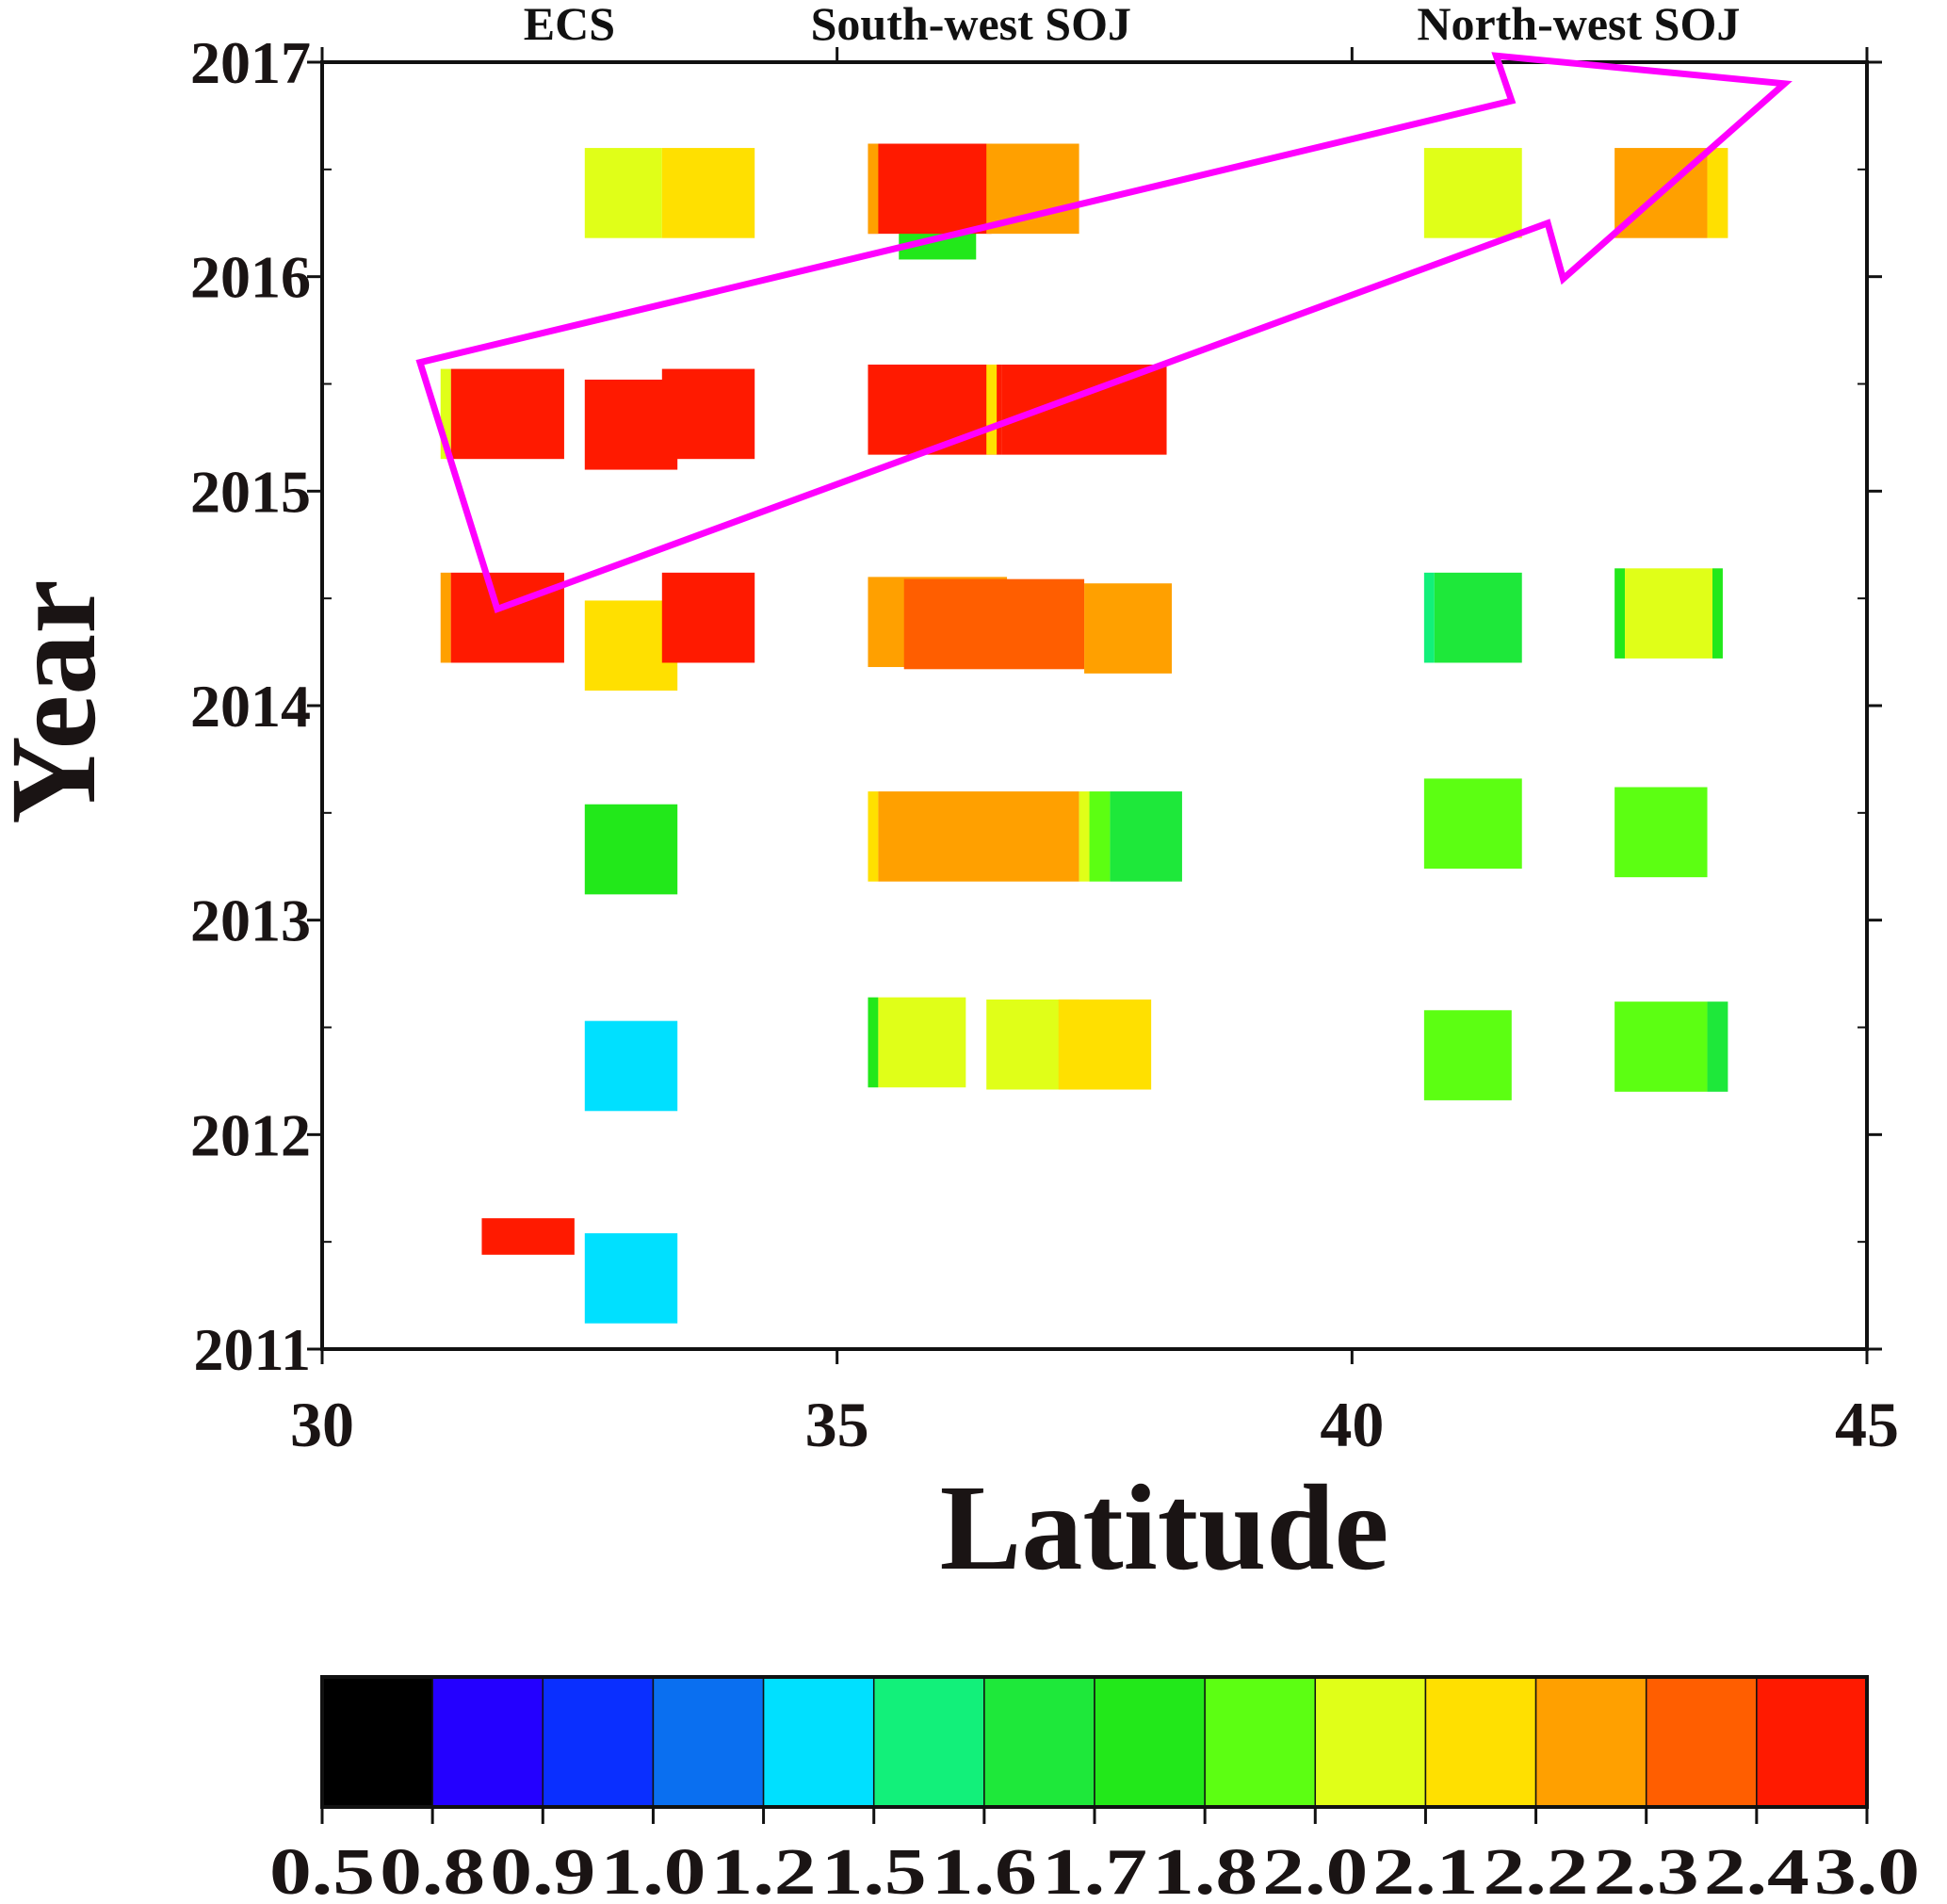 Image resolution: width=1947 pixels, height=1904 pixels. Describe the element at coordinates (1578, 25) in the screenshot. I see `region-label: North-west SOJ` at that location.